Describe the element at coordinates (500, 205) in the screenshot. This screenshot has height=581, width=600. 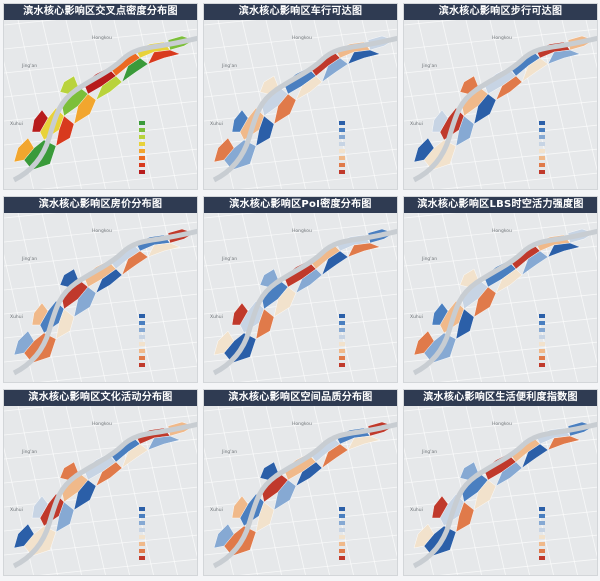
I see `panel-title: 滨水核心影响区LBS时空活力强度图` at that location.